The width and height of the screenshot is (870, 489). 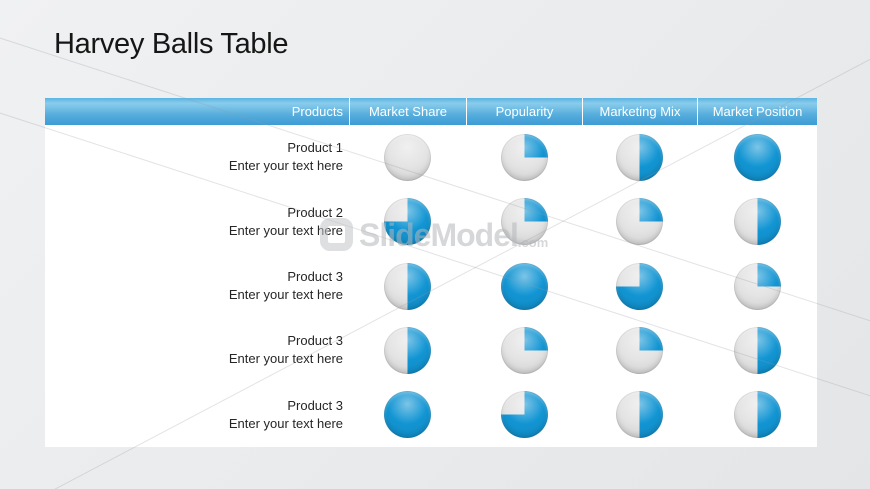 I want to click on column-header-market-position: Market Position, so click(x=757, y=111).